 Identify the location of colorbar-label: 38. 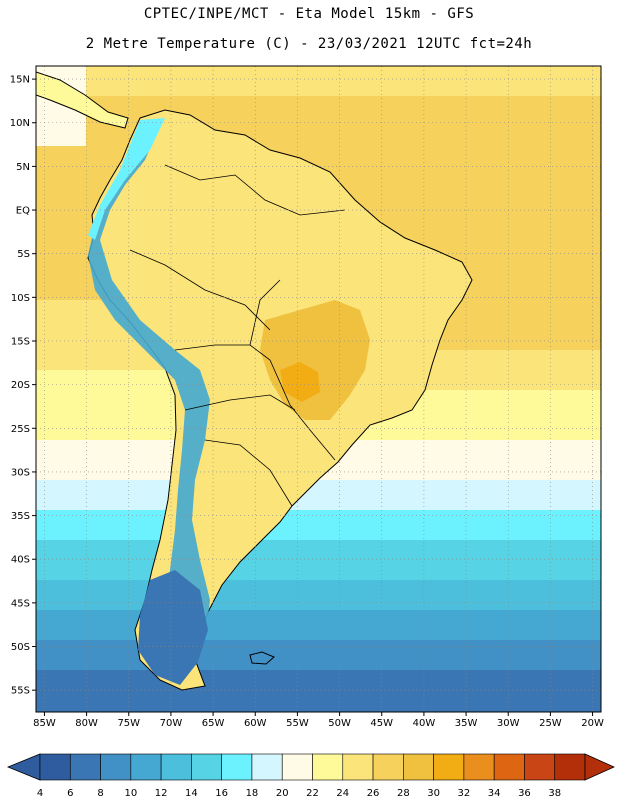
(554, 793).